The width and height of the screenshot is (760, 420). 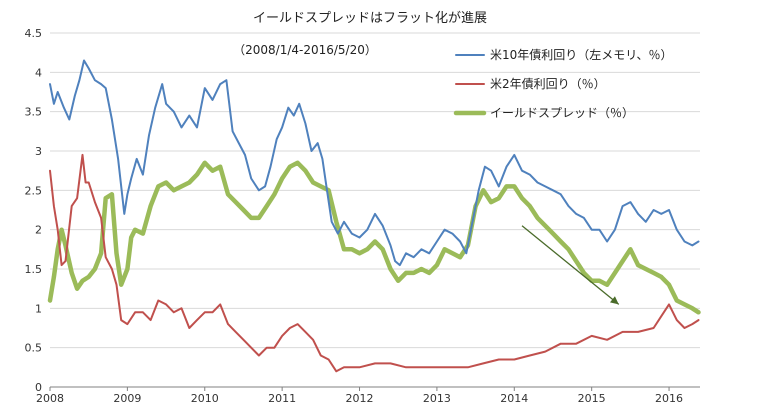 What do you see at coordinates (38, 230) in the screenshot?
I see `y-tick-label: 2` at bounding box center [38, 230].